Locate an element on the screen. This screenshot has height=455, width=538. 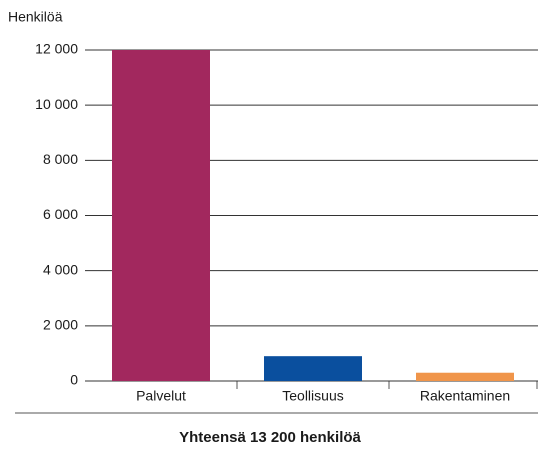
y-tick-label: 4 000 is located at coordinates (60, 269).